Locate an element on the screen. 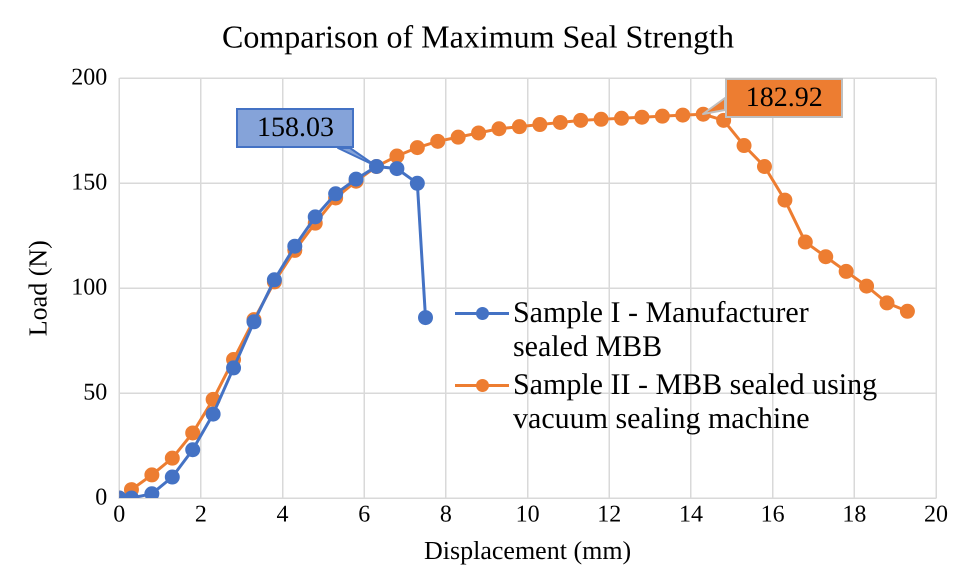 Image resolution: width=966 pixels, height=582 pixels. legend-label: Sample I - Manufacturer sealed MBB is located at coordinates (661, 330).